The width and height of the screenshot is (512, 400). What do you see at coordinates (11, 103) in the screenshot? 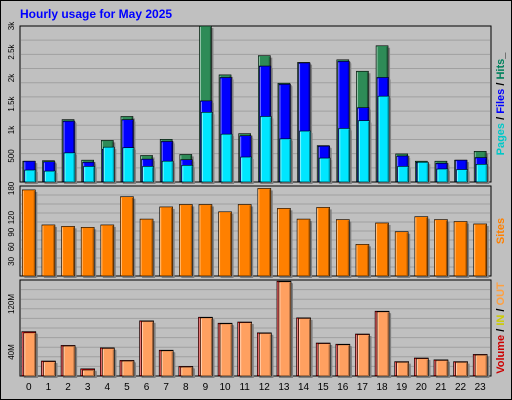
I see `y-tick-label: 1.5k` at bounding box center [11, 103].